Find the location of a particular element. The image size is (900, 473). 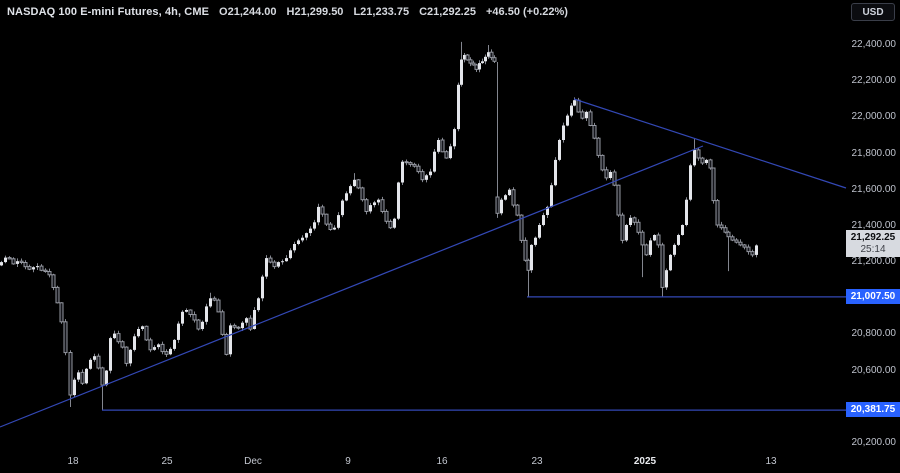

time-tick: 23 is located at coordinates (537, 461).